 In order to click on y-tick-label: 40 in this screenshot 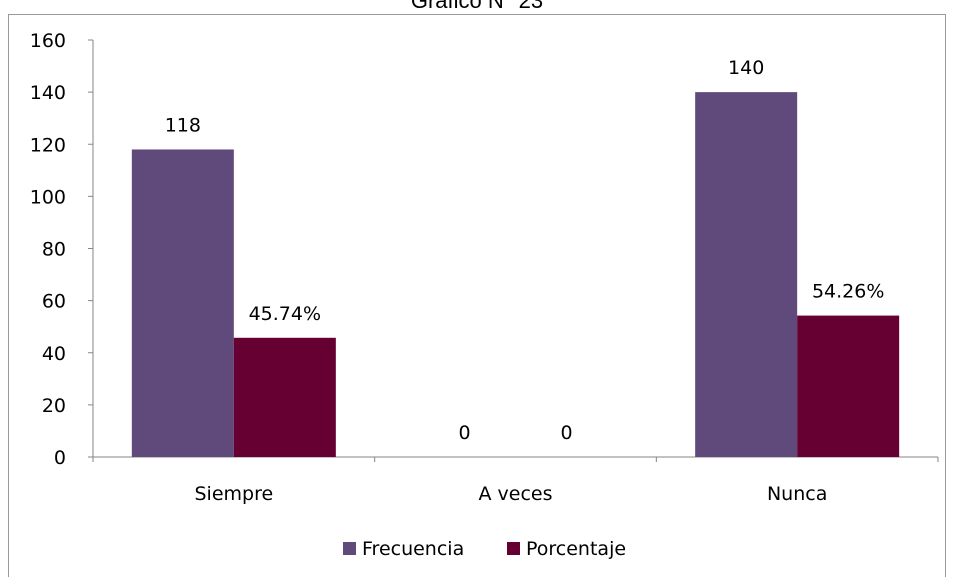, I will do `click(54, 354)`.